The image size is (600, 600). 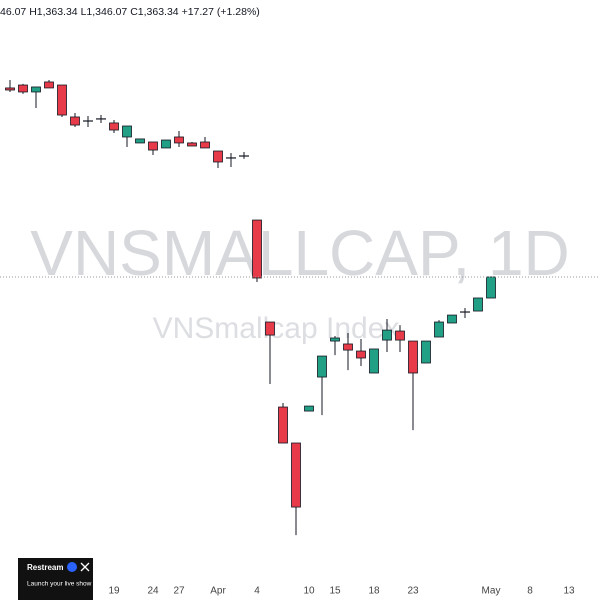 I want to click on x-tick-label: 13, so click(x=569, y=591).